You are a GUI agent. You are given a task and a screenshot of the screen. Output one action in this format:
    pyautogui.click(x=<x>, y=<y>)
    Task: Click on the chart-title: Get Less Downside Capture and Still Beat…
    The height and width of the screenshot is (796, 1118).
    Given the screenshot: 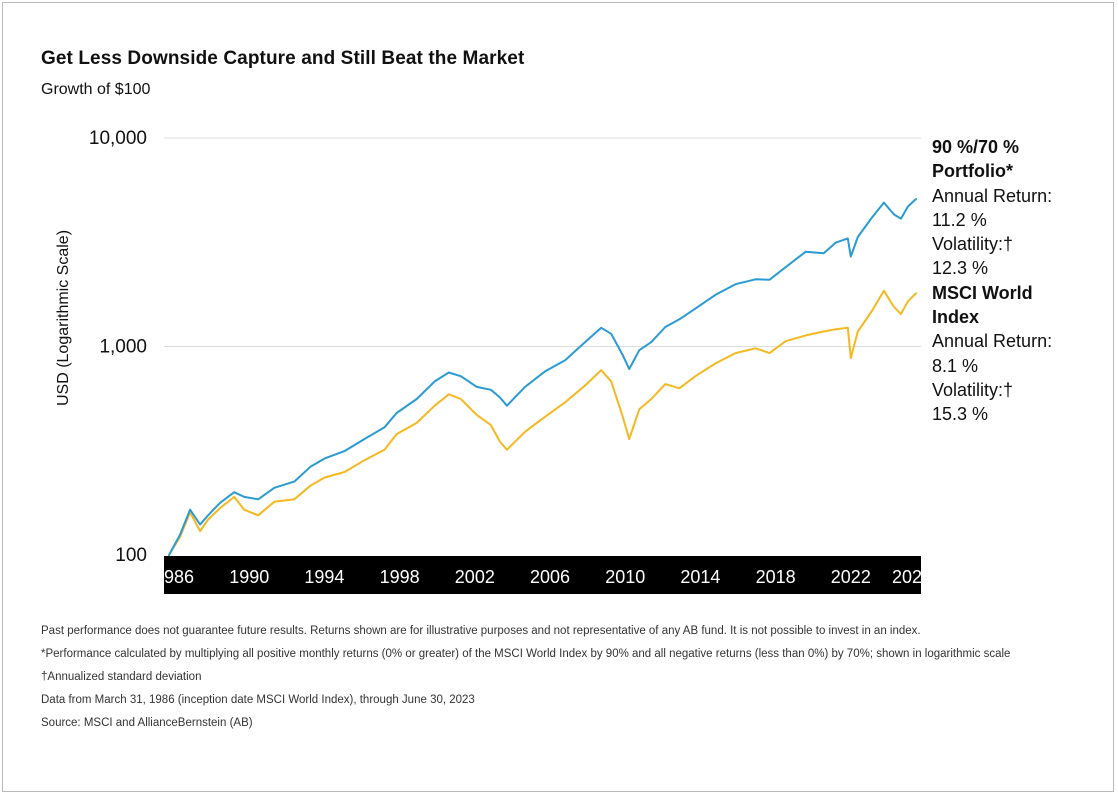 What is the action you would take?
    pyautogui.click(x=283, y=58)
    